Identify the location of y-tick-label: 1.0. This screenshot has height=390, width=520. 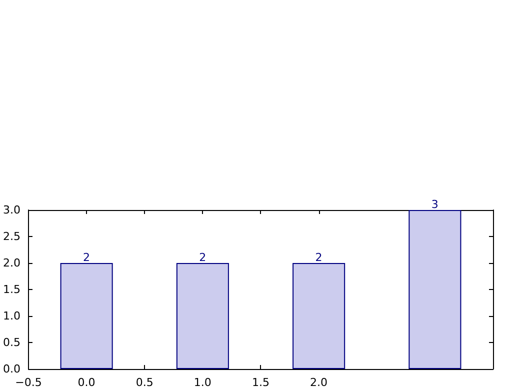
(11, 316).